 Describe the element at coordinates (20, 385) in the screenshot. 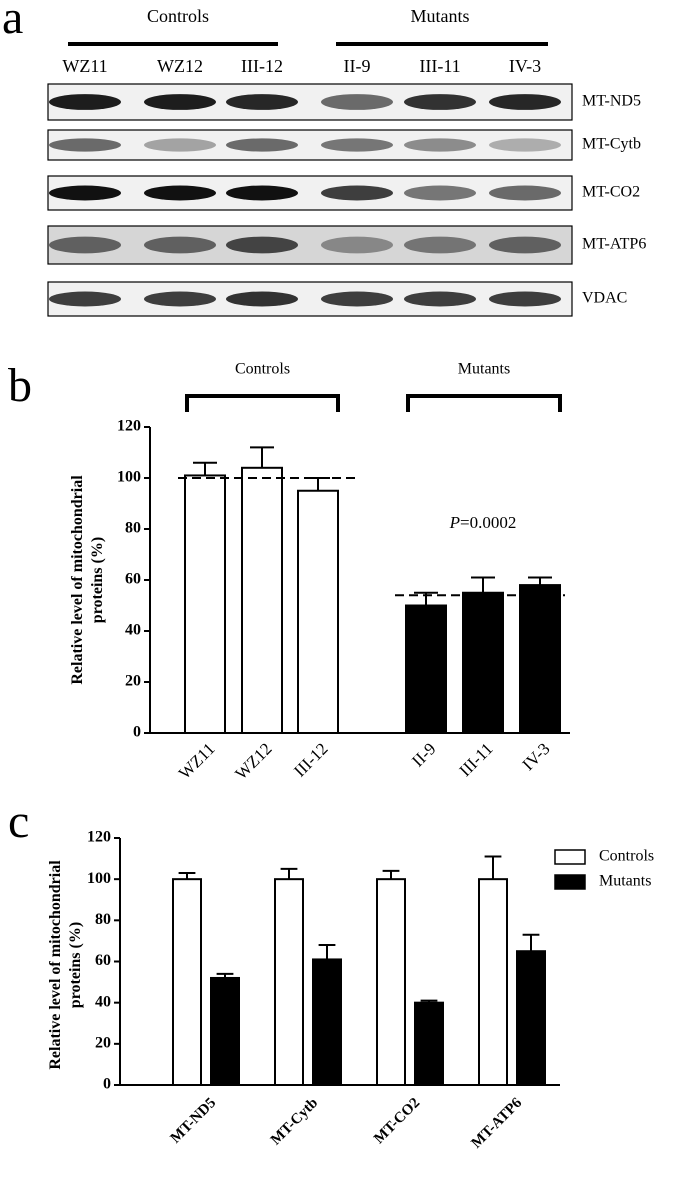

I see `panel-label: b` at that location.